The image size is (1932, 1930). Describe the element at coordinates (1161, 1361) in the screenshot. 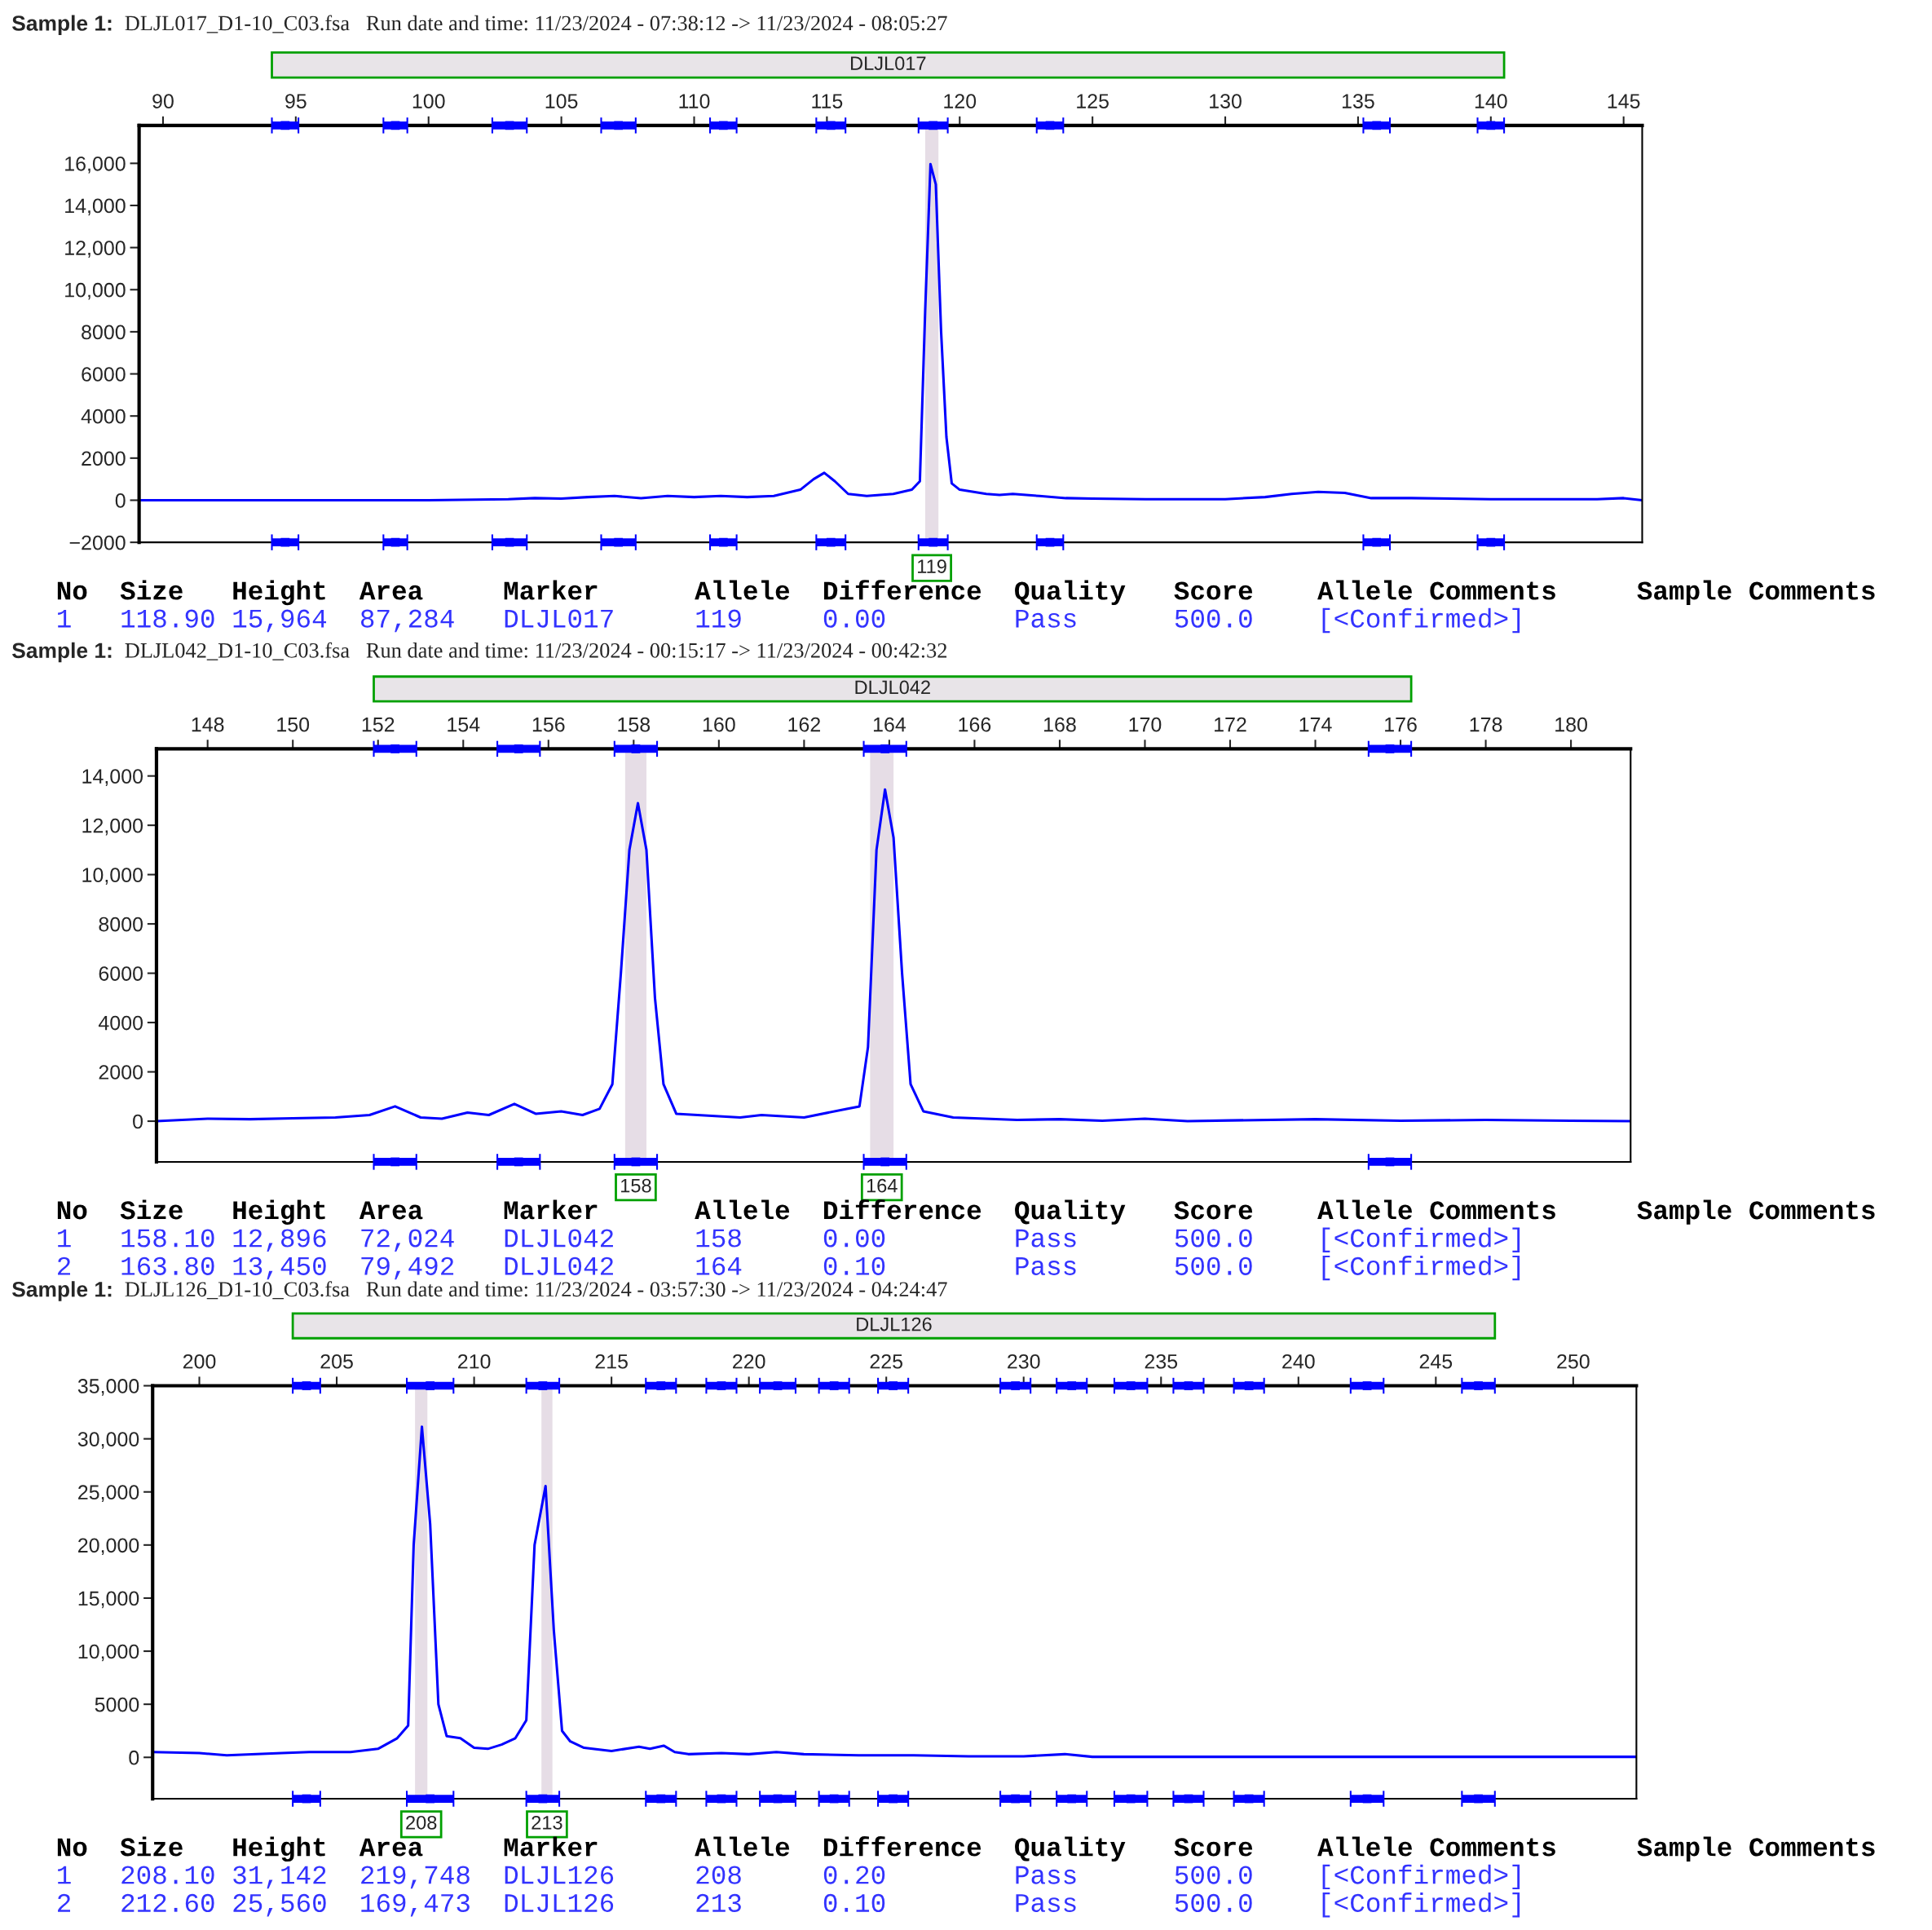

I see `x-tick-label: 235` at that location.